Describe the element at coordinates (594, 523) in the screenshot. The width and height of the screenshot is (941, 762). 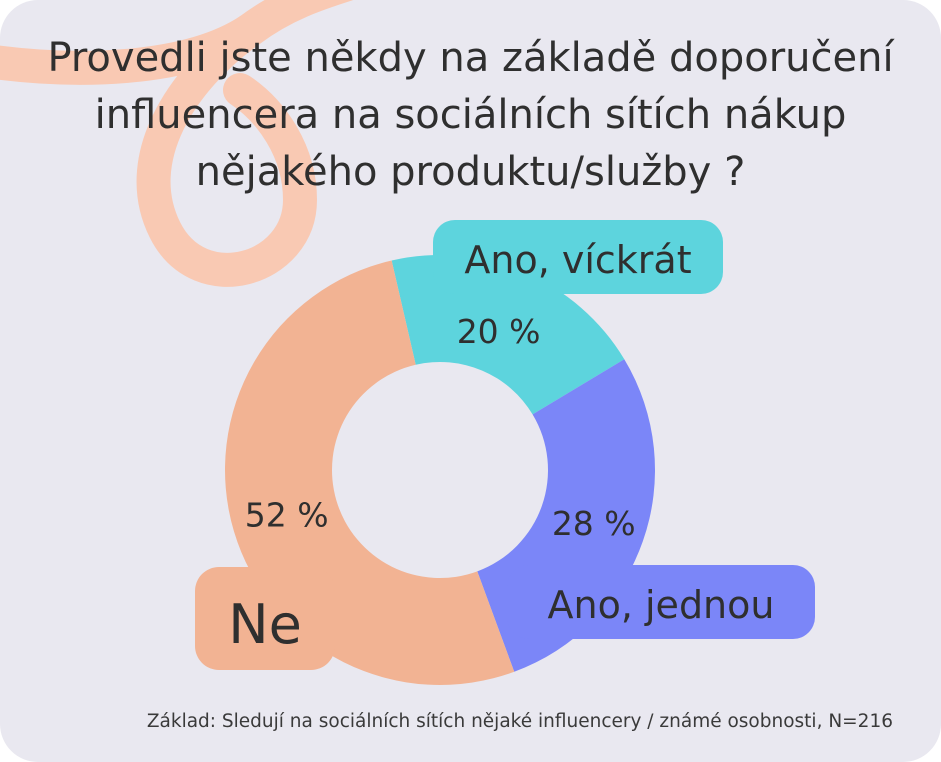
I see `pct-label: 28 %` at that location.